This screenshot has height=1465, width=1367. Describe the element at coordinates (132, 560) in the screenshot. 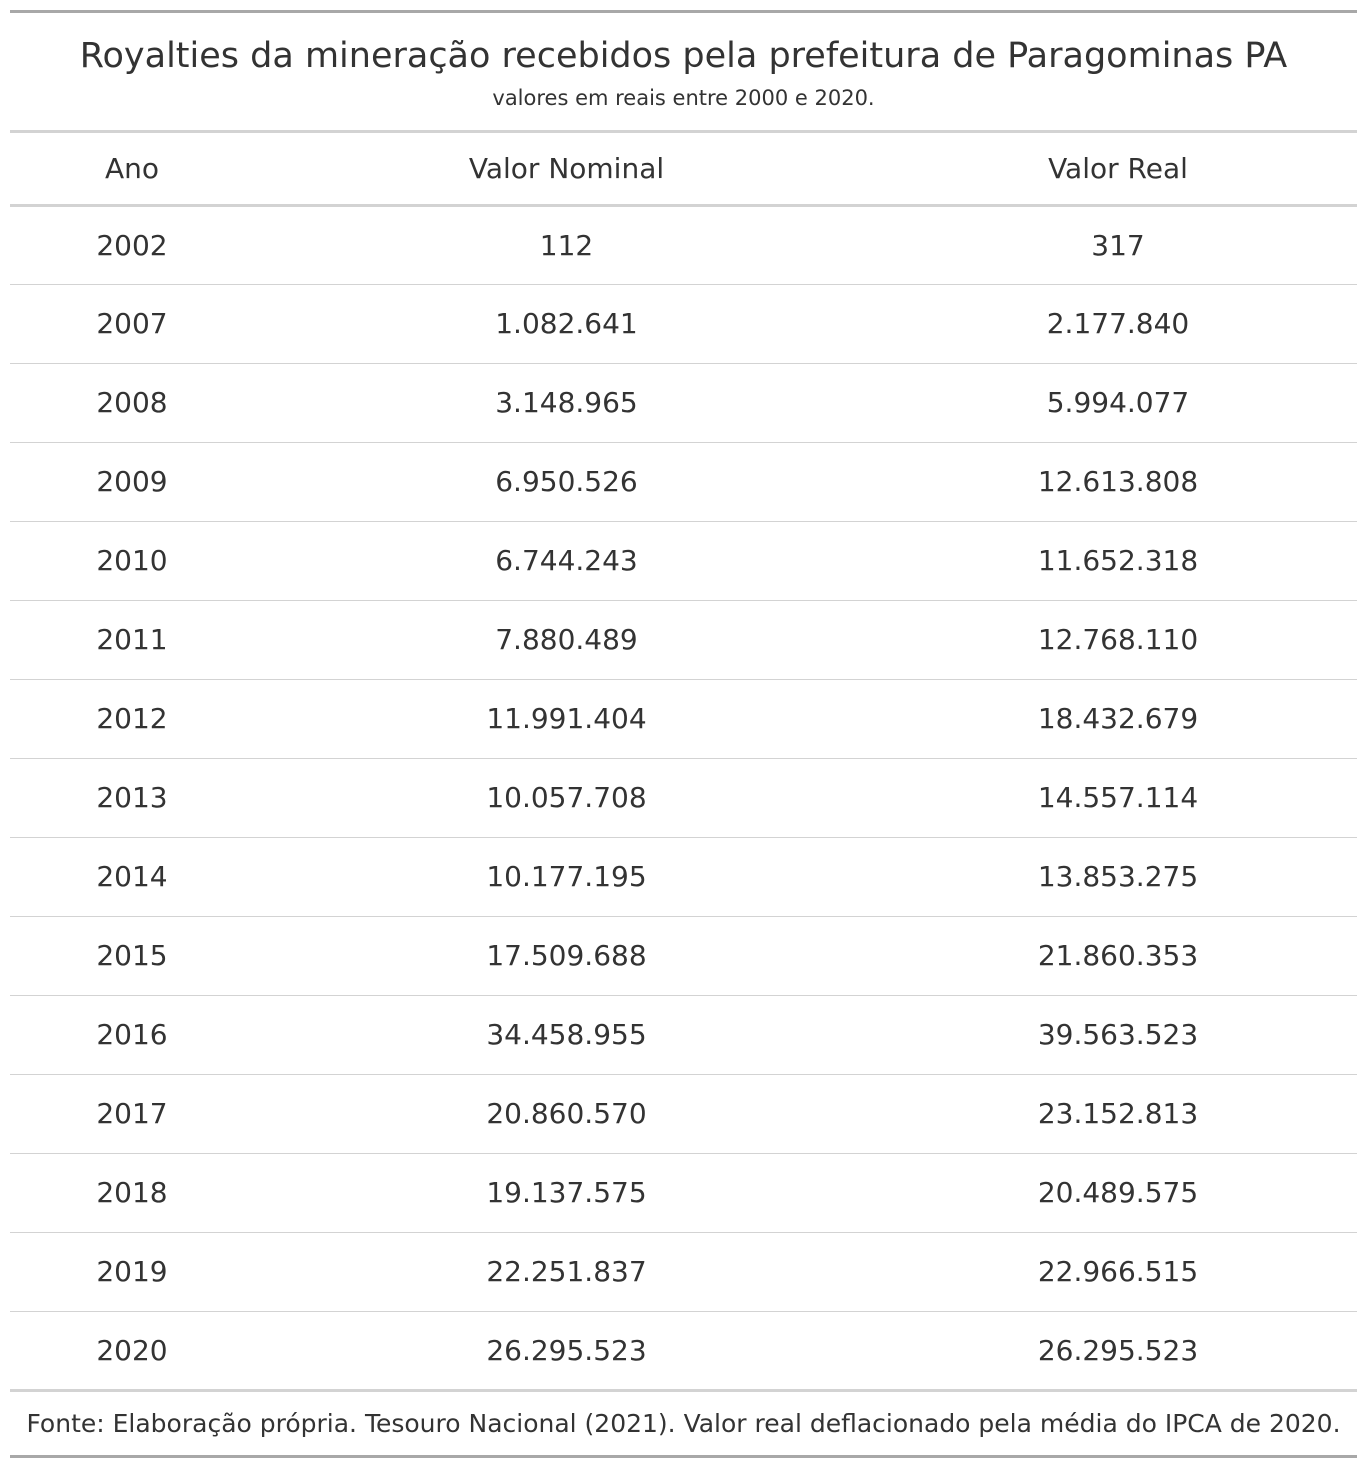

I see `cell-ano: 2010` at that location.